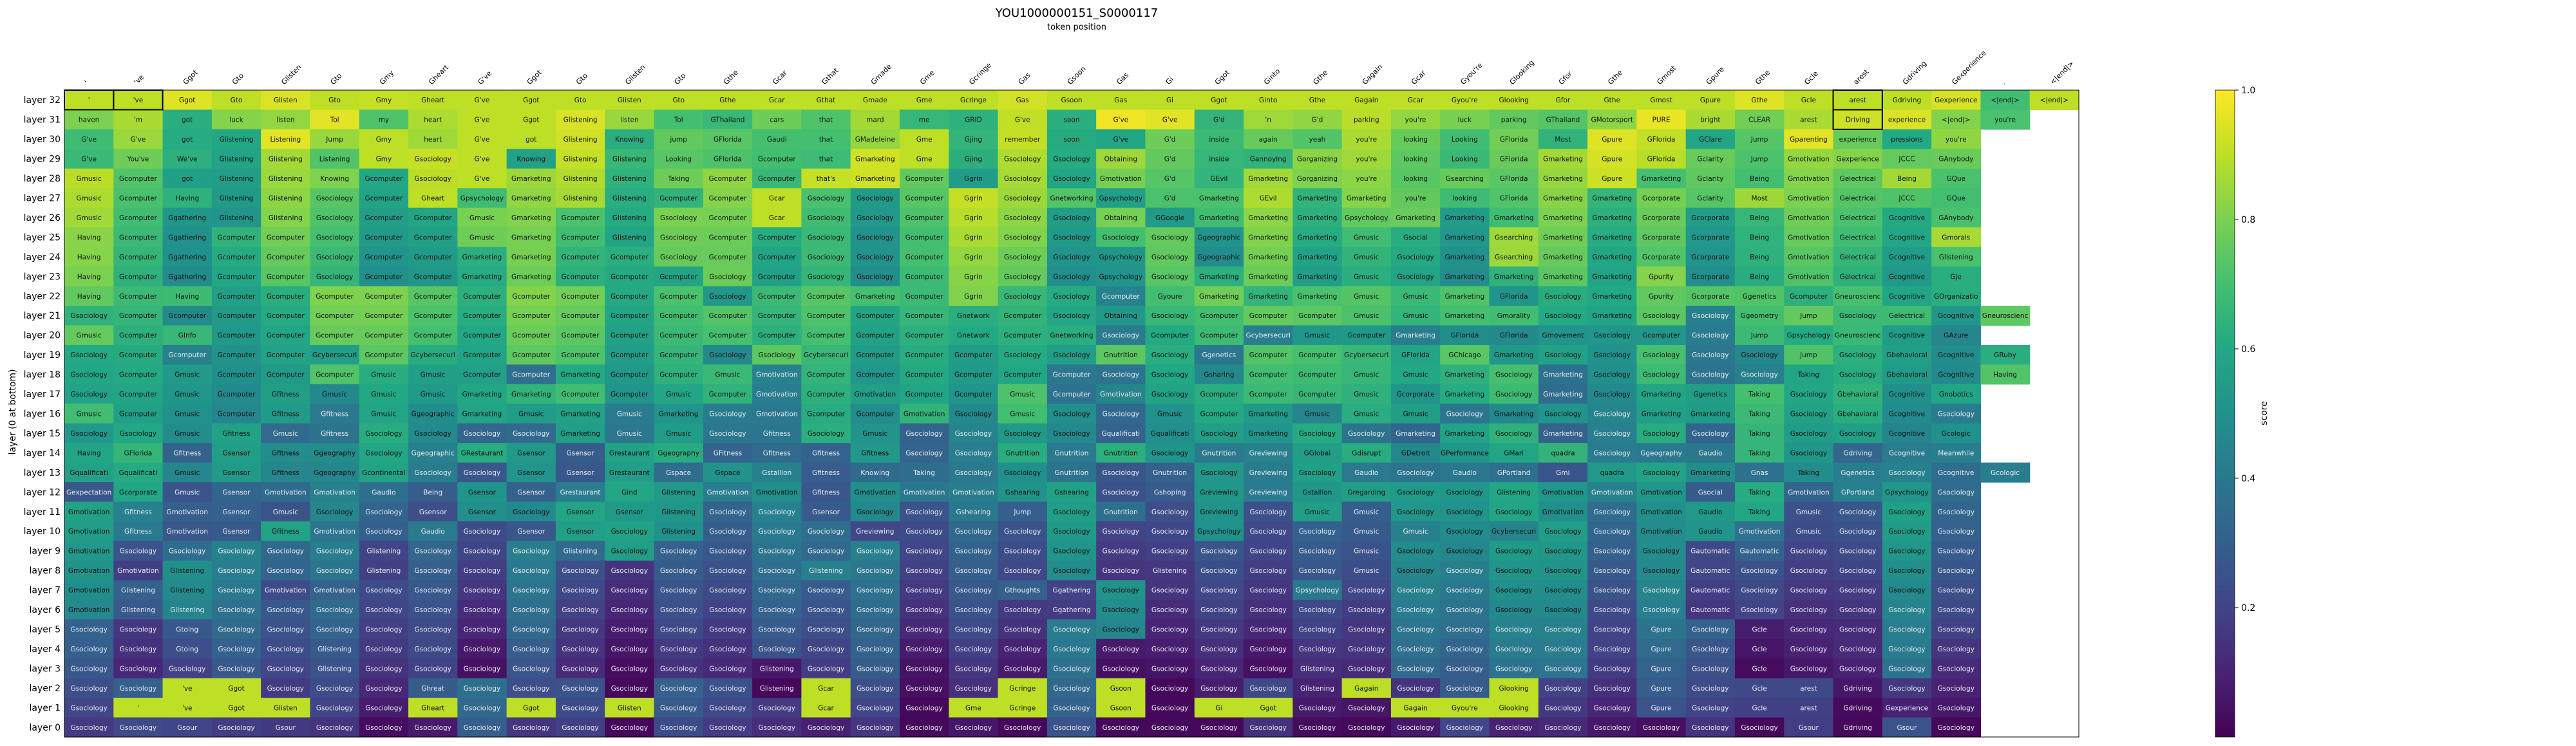  I want to click on cell-token-label: Gcontinental, so click(383, 473).